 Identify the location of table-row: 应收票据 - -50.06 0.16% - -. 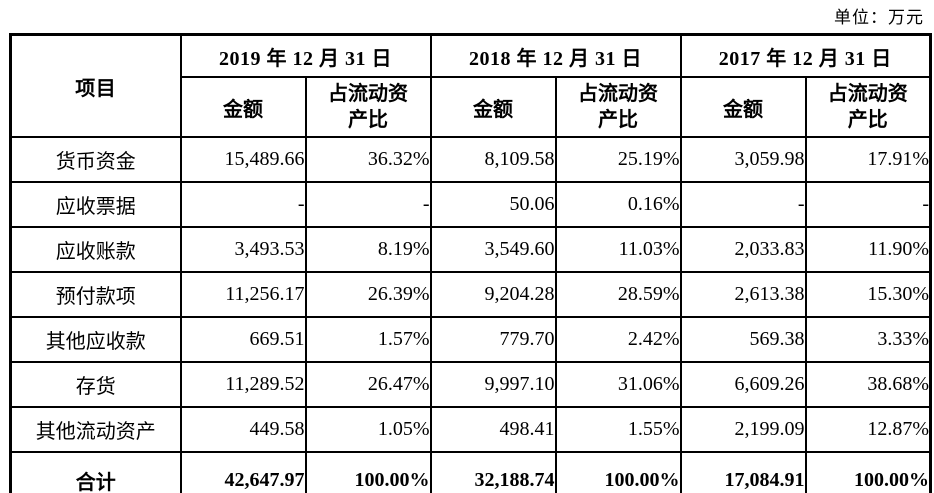
(470, 204).